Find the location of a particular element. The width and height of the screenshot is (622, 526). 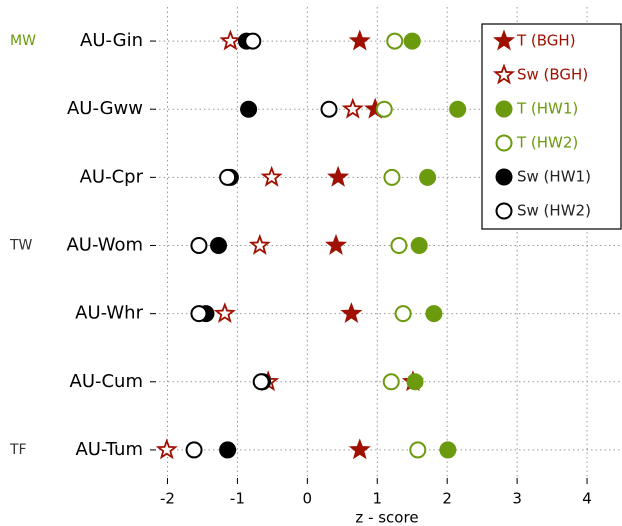

legend-label: T (HW2) is located at coordinates (547, 143).